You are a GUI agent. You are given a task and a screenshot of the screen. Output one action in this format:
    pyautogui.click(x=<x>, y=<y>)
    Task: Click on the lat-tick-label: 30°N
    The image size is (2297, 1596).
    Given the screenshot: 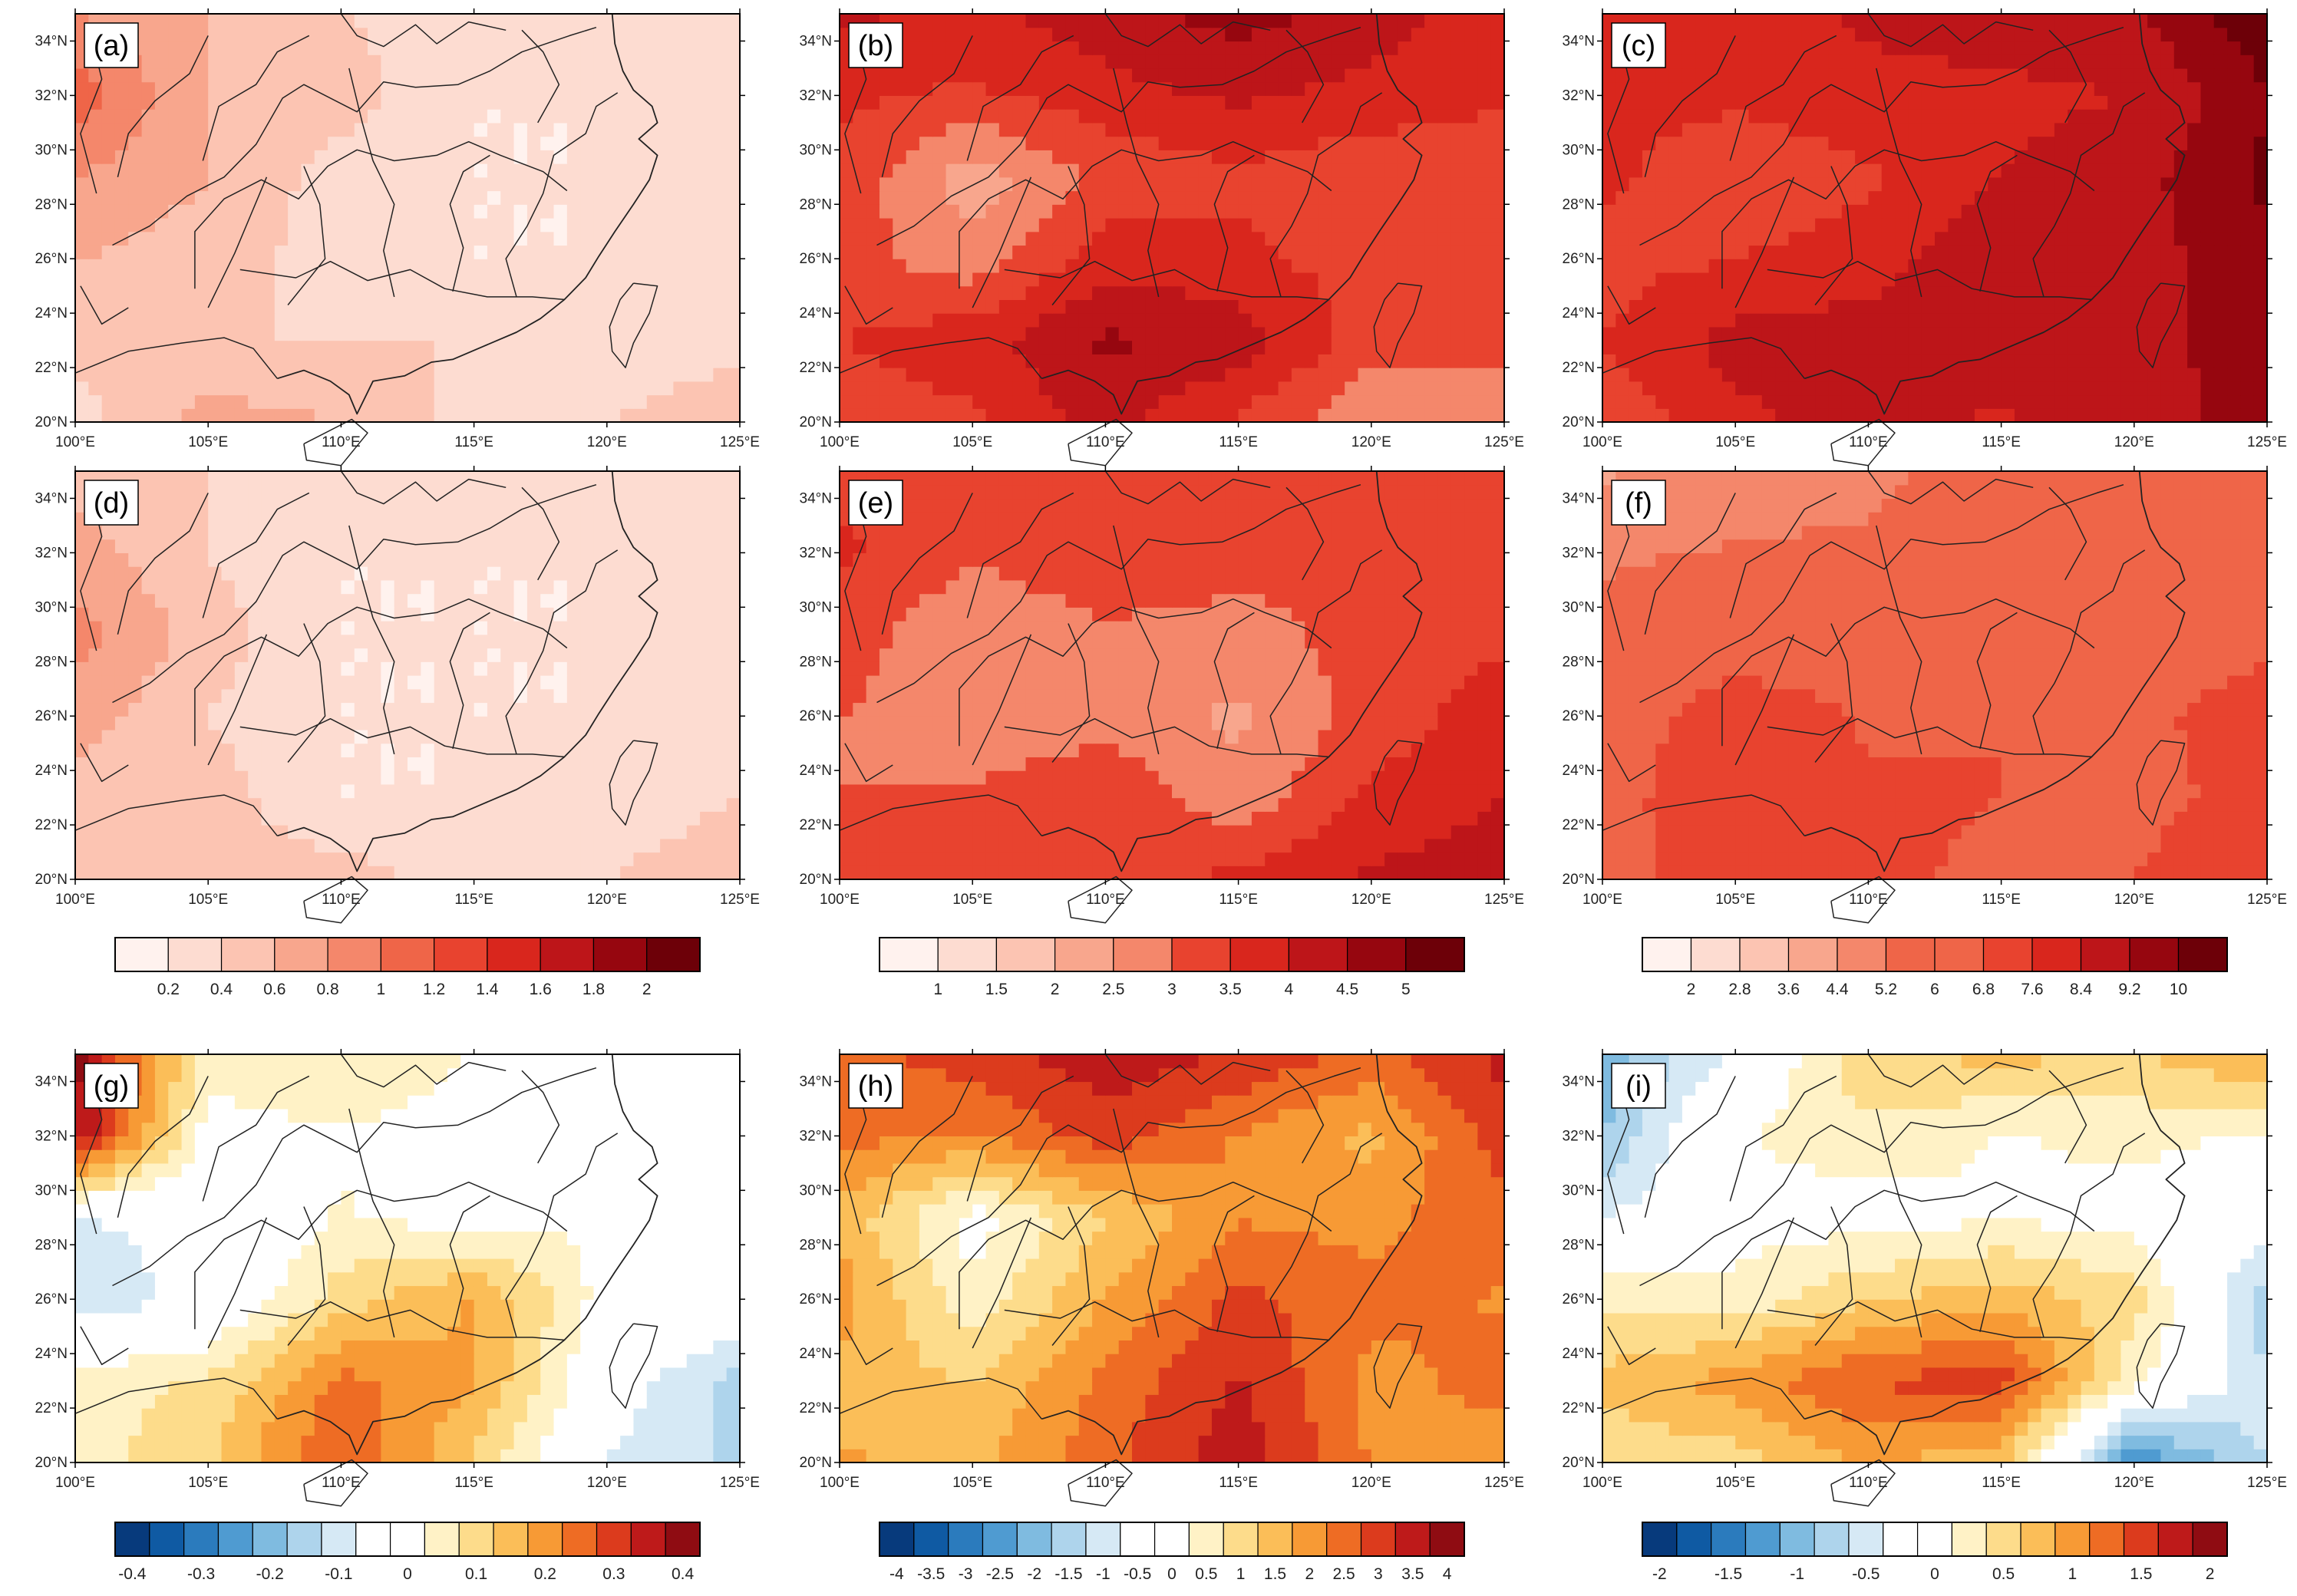 What is the action you would take?
    pyautogui.click(x=816, y=150)
    